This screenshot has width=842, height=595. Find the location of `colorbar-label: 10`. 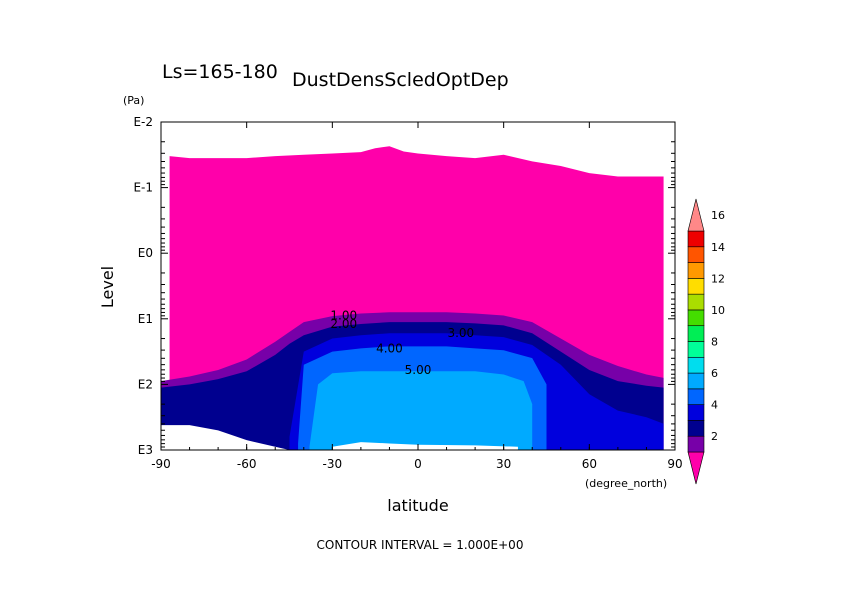

colorbar-label: 10 is located at coordinates (718, 310).